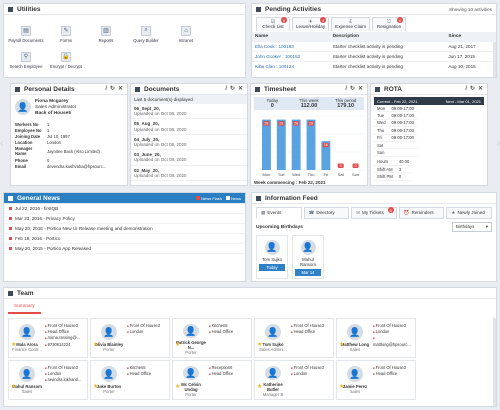 The height and width of the screenshot is (410, 500). I want to click on team-scrollbar, so click(494, 362).